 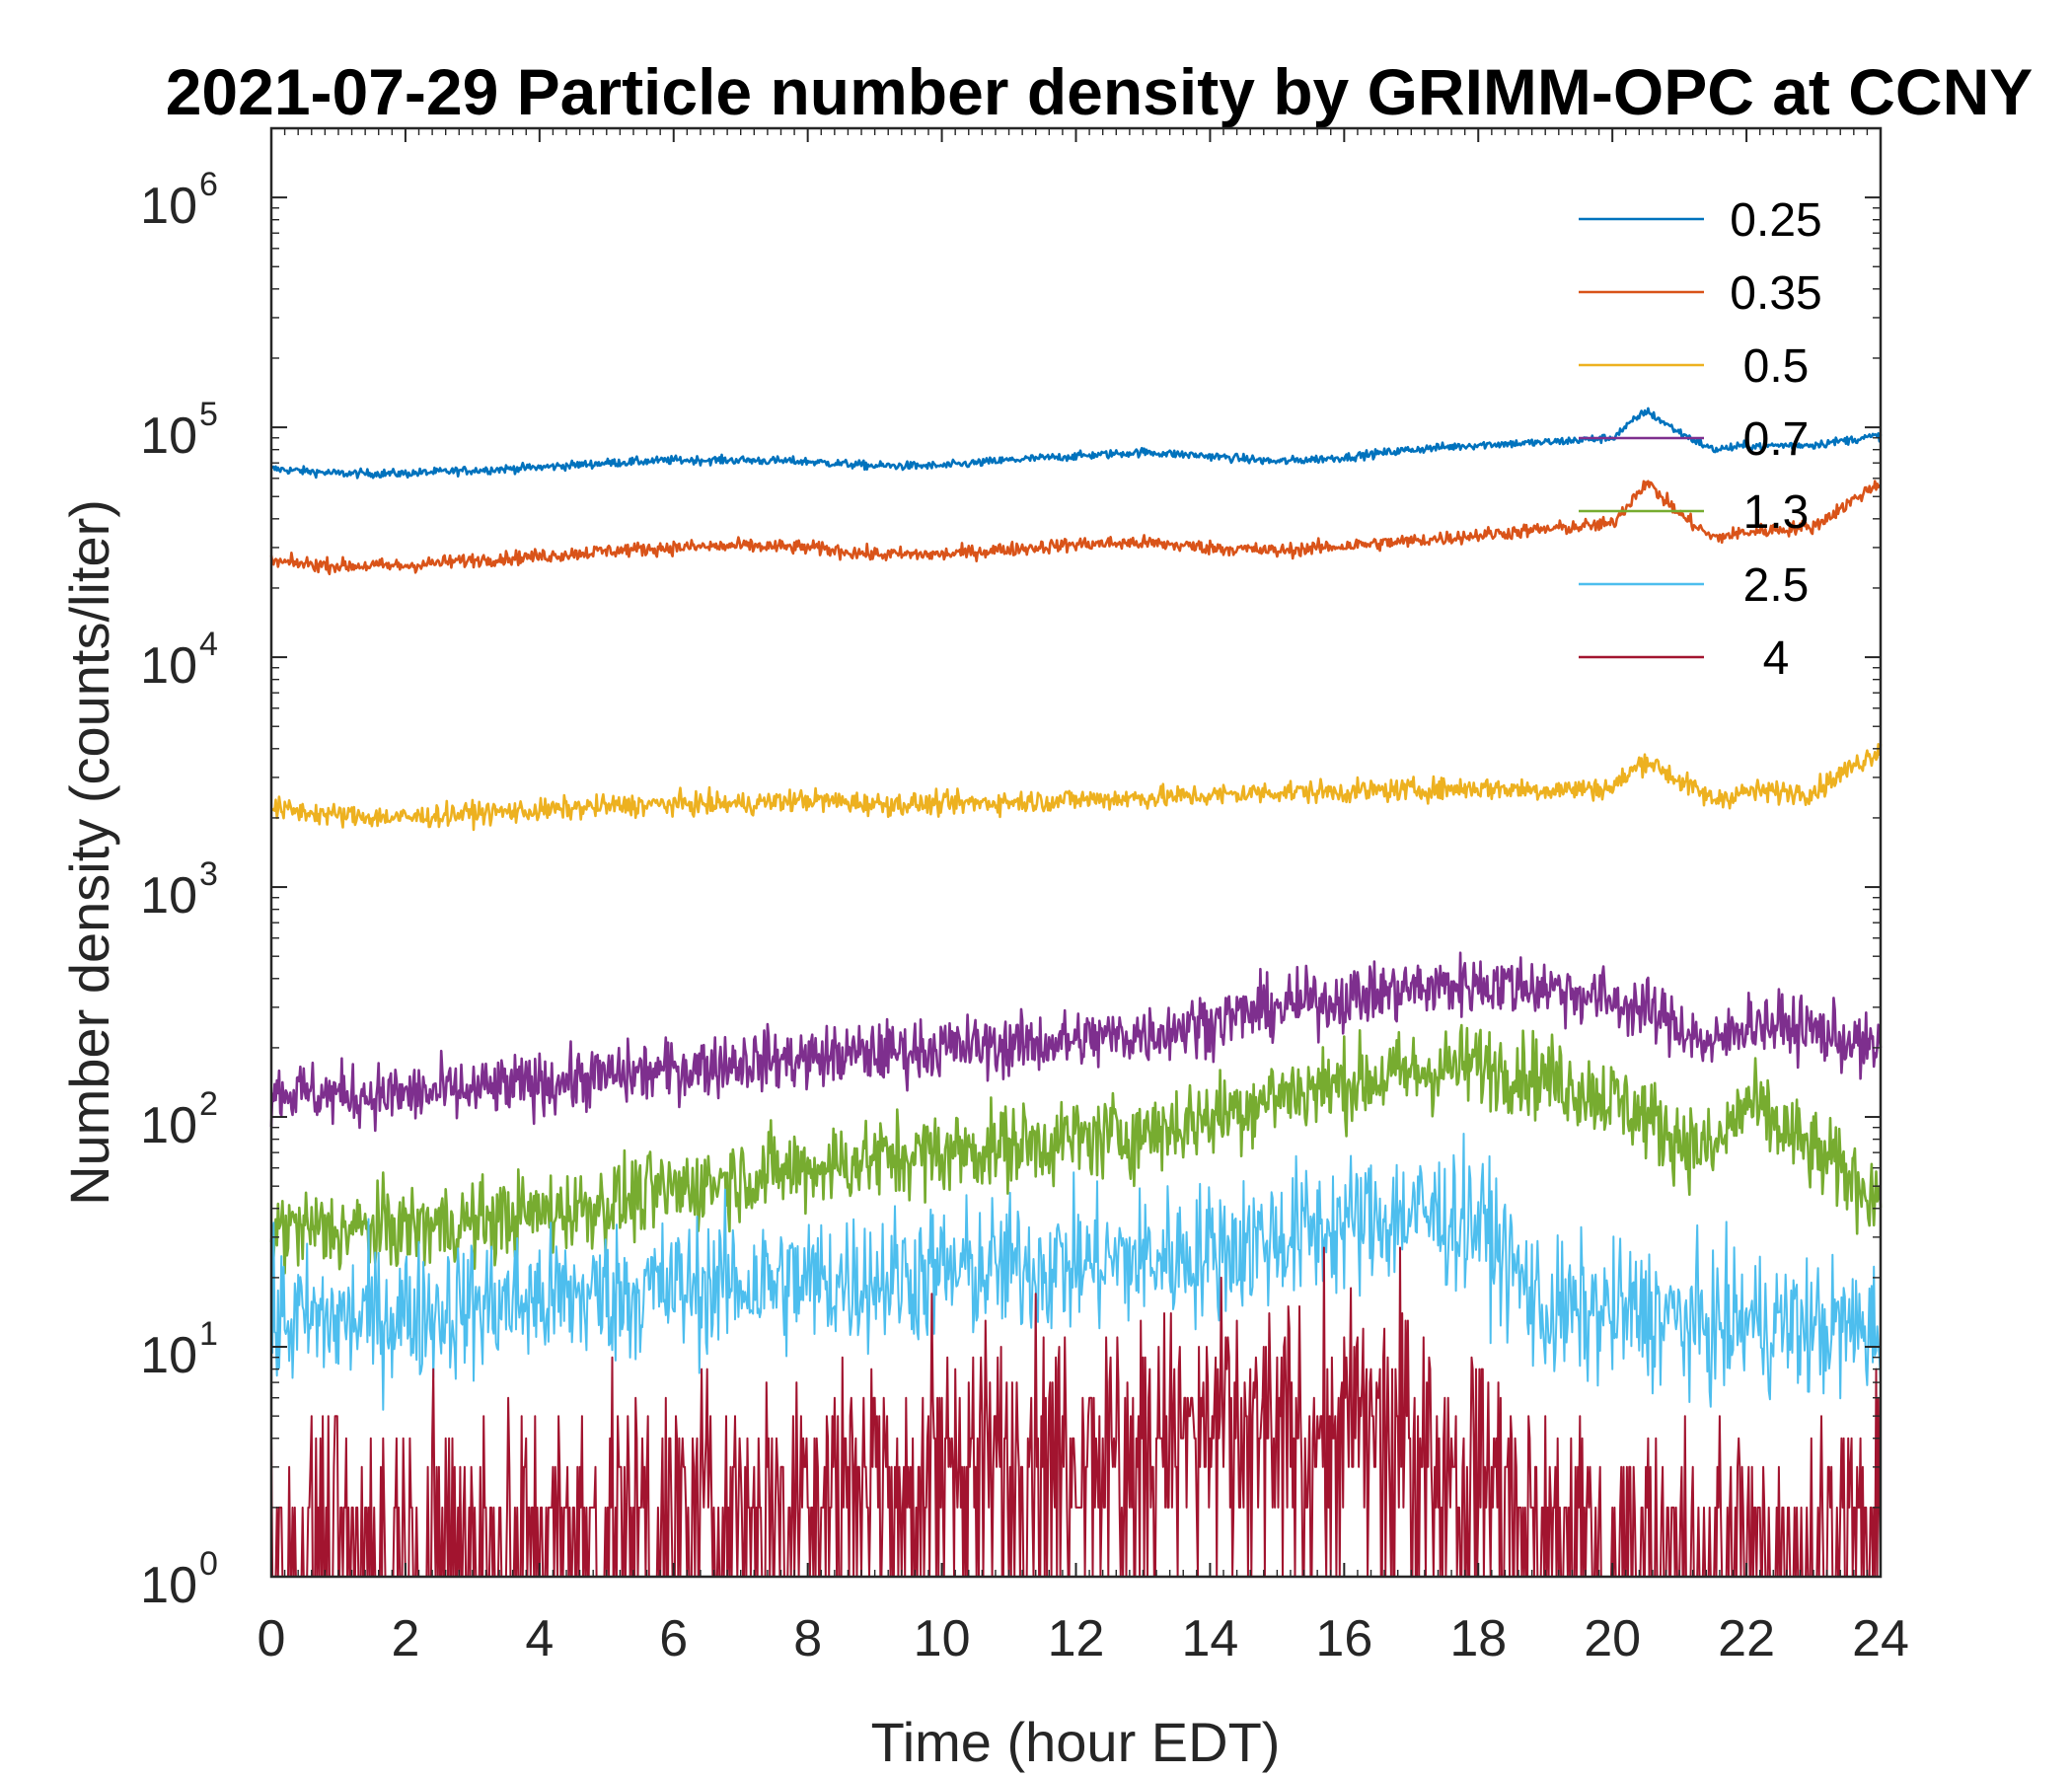 What do you see at coordinates (405, 1639) in the screenshot?
I see `x-tick-label: 2` at bounding box center [405, 1639].